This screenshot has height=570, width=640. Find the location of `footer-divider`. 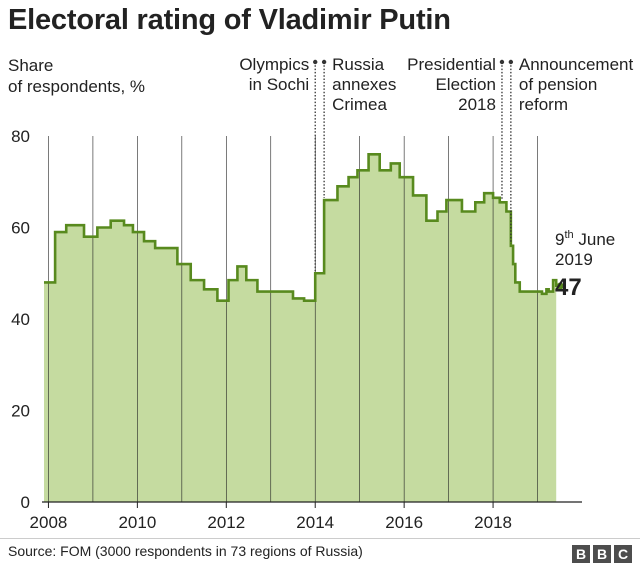

footer-divider is located at coordinates (320, 538).